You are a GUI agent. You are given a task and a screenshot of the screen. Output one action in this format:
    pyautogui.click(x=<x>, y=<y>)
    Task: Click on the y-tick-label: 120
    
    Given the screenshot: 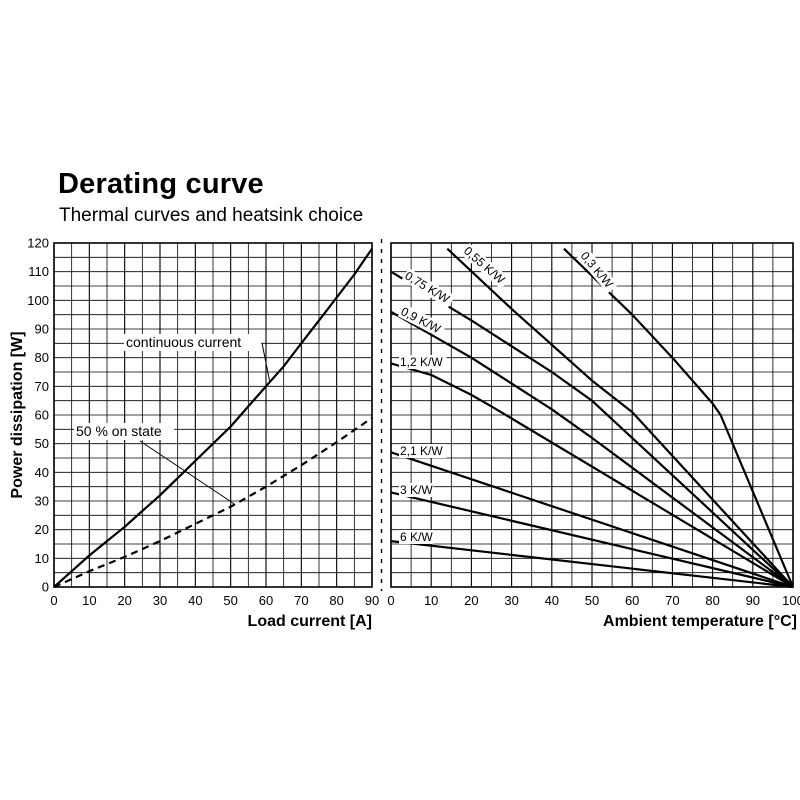 What is the action you would take?
    pyautogui.click(x=38, y=243)
    